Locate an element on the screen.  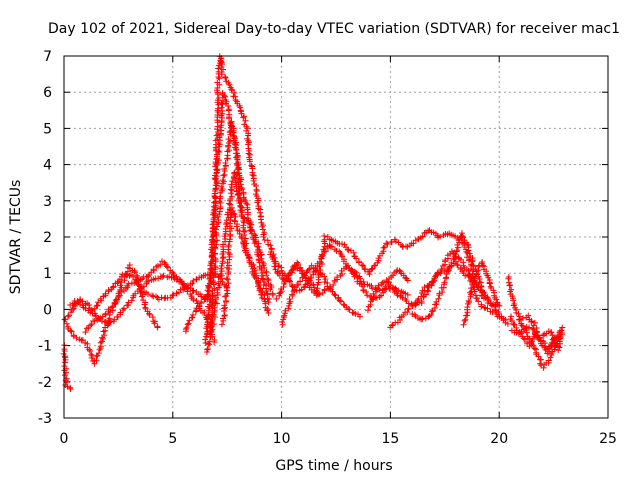
x-tick-label: 0 is located at coordinates (64, 439).